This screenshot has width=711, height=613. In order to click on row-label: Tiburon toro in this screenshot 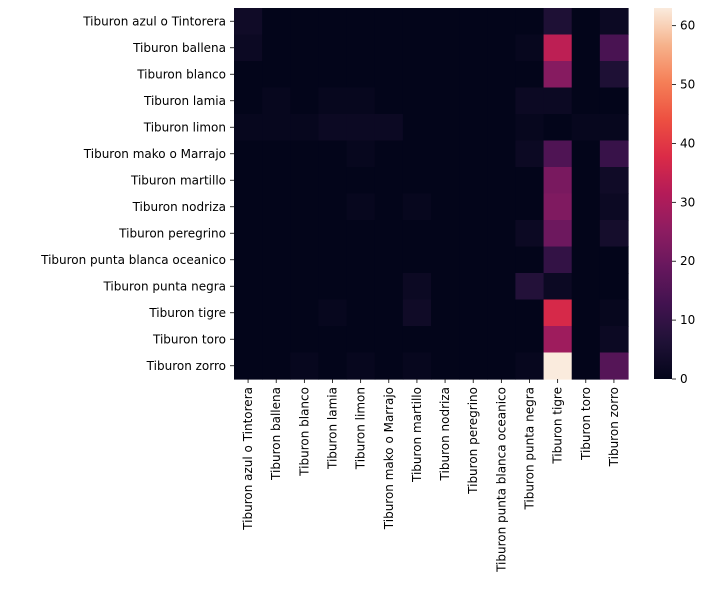, I will do `click(189, 339)`.